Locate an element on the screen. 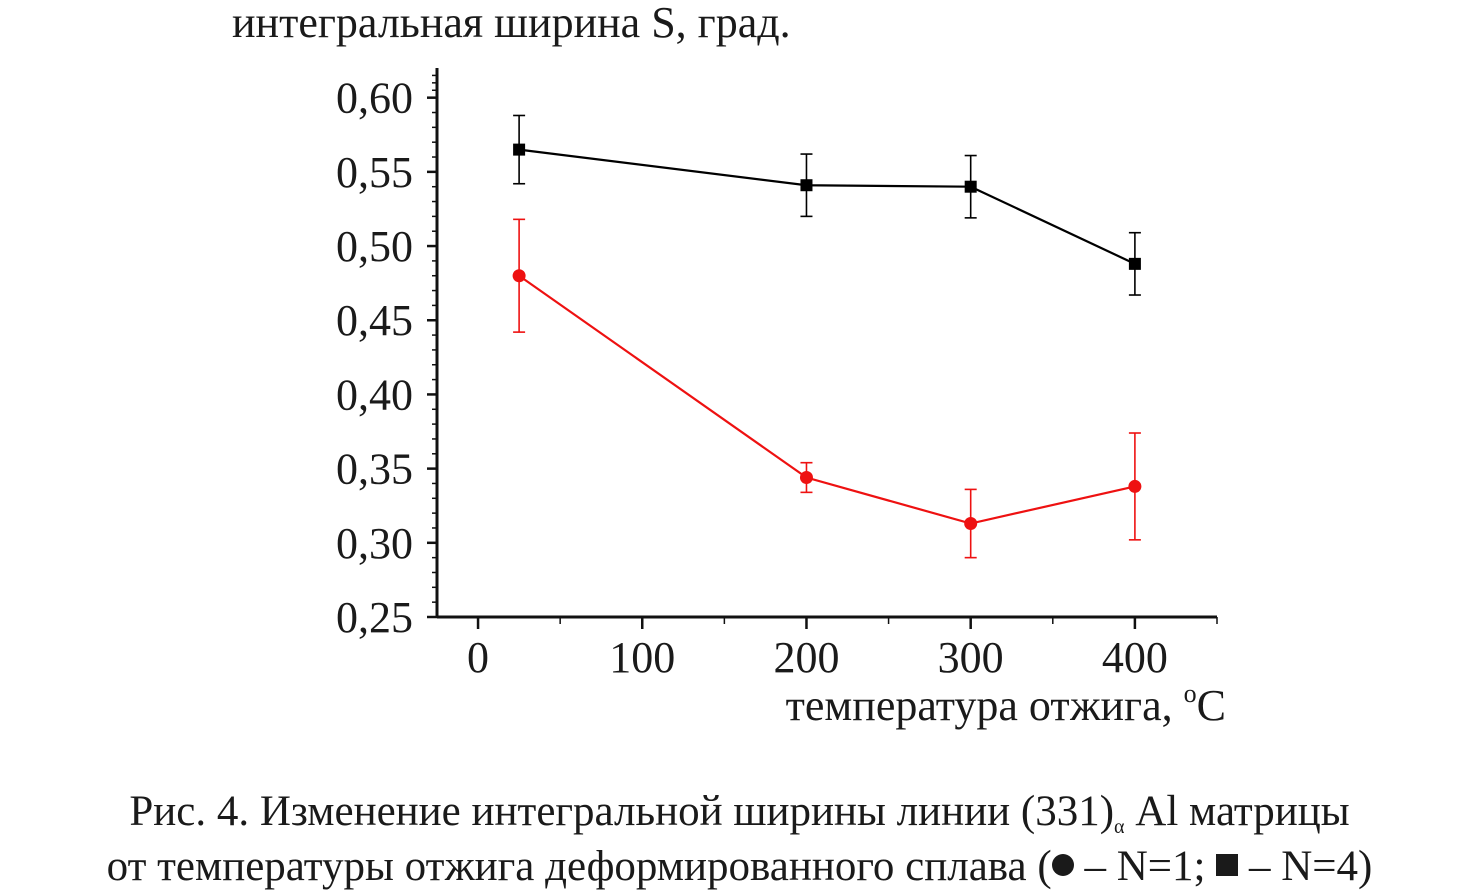  x-tick-label: 0 is located at coordinates (478, 657).